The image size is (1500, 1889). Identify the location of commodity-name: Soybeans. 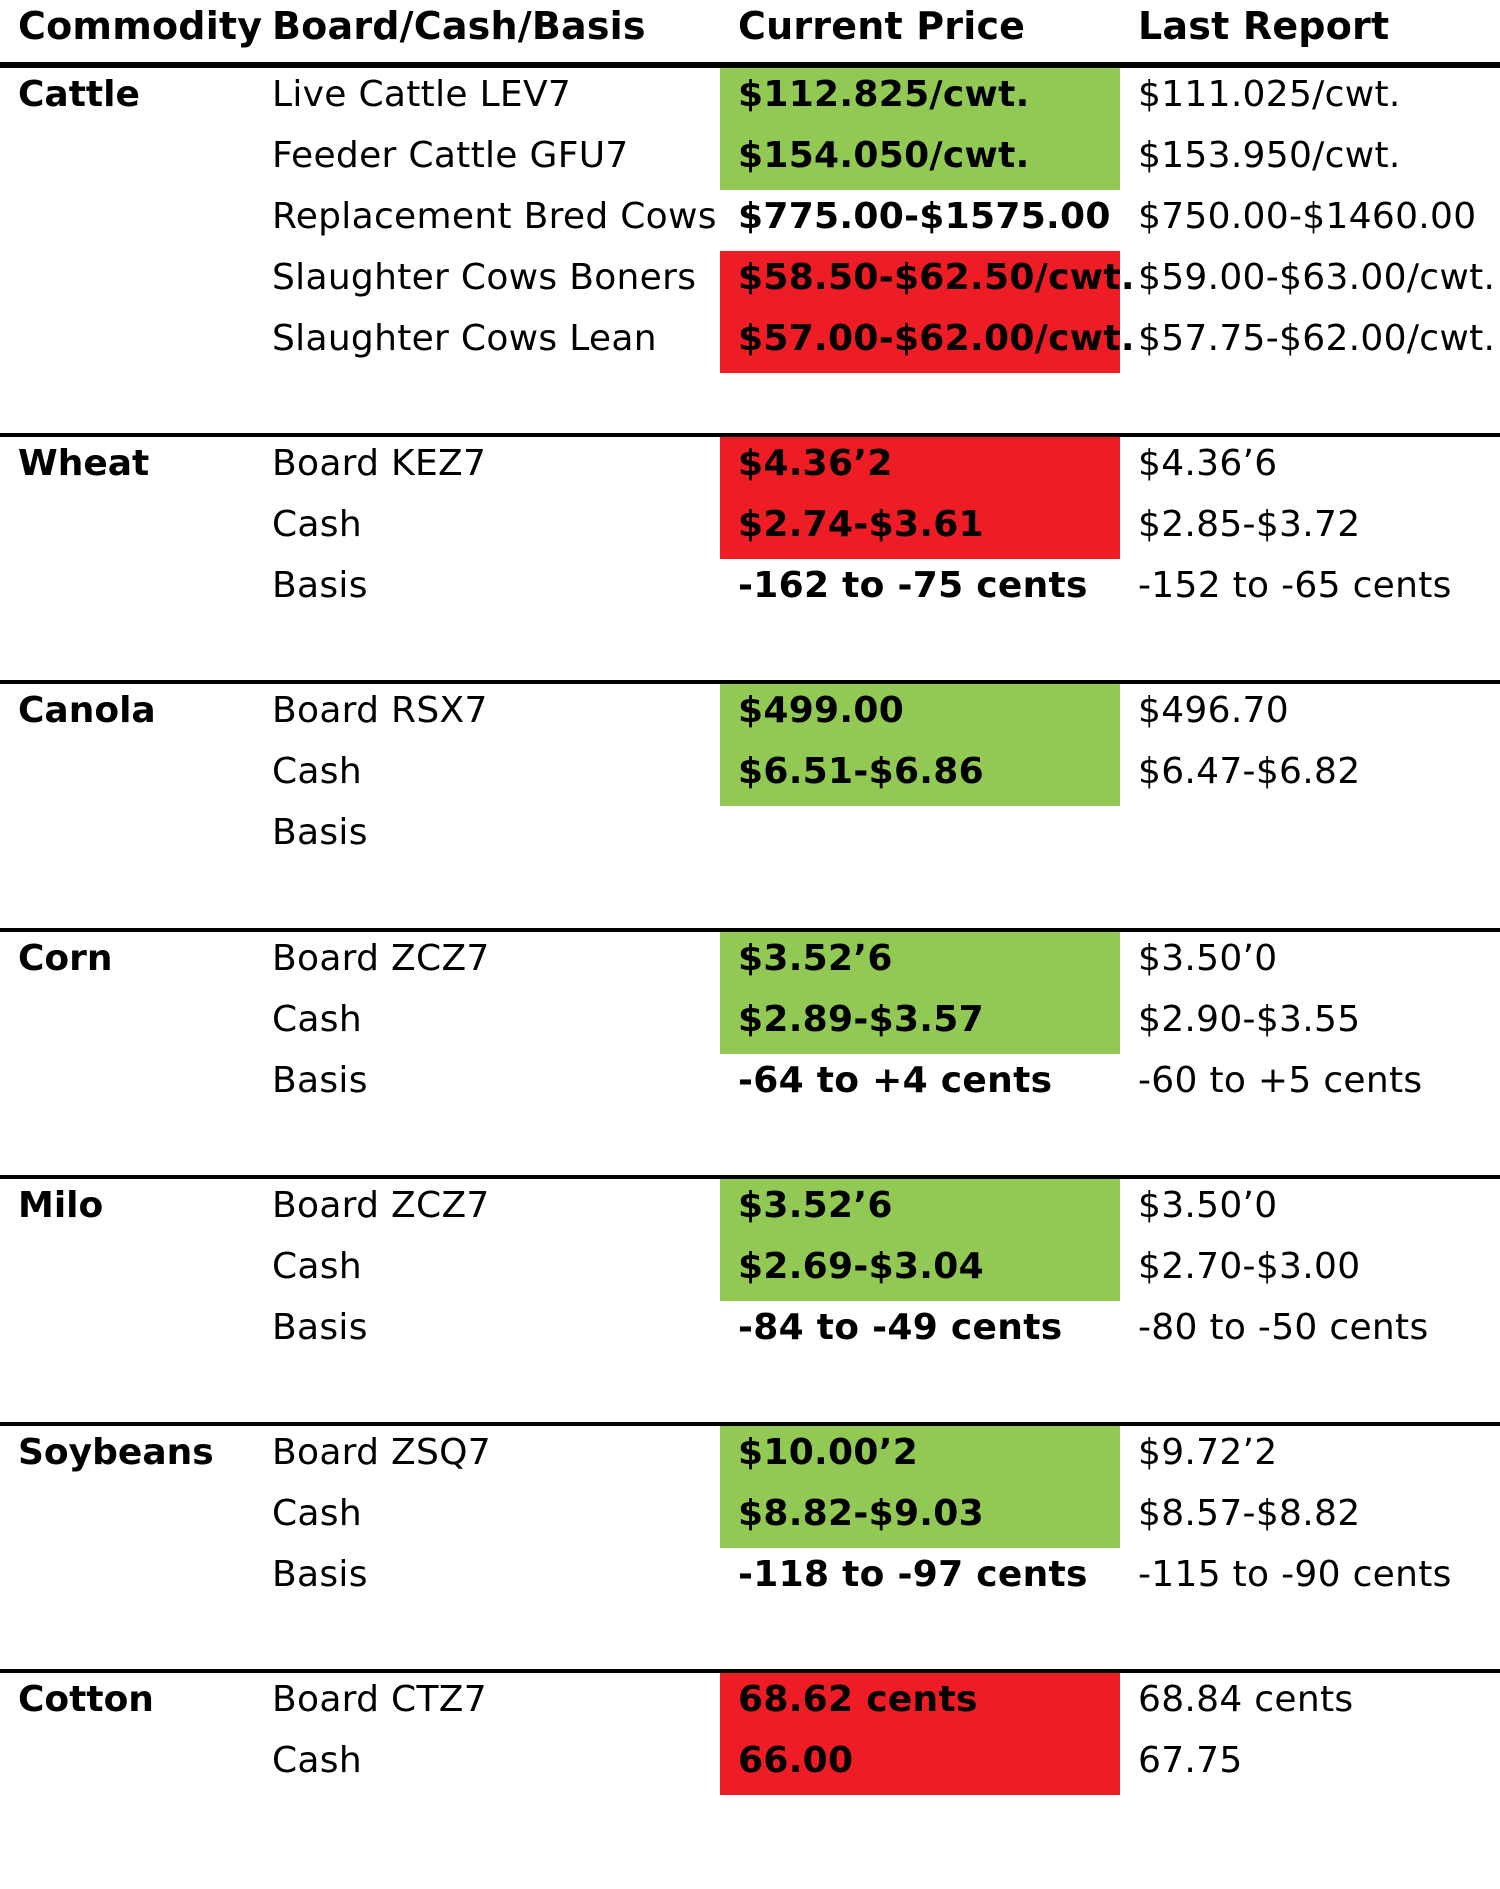
(116, 1452).